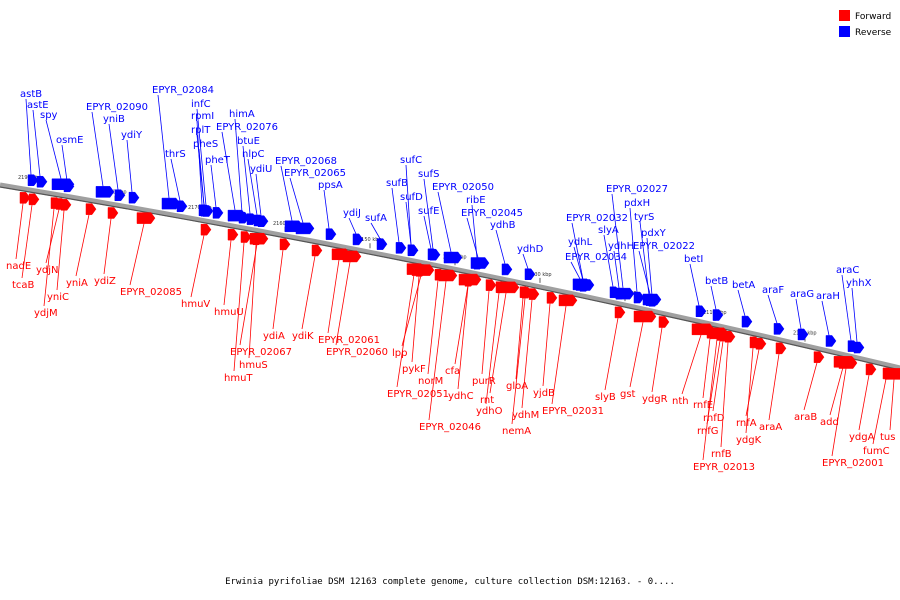 Image resolution: width=900 pixels, height=600 pixels. What do you see at coordinates (484, 381) in the screenshot?
I see `gene-label-purr: purR` at bounding box center [484, 381].